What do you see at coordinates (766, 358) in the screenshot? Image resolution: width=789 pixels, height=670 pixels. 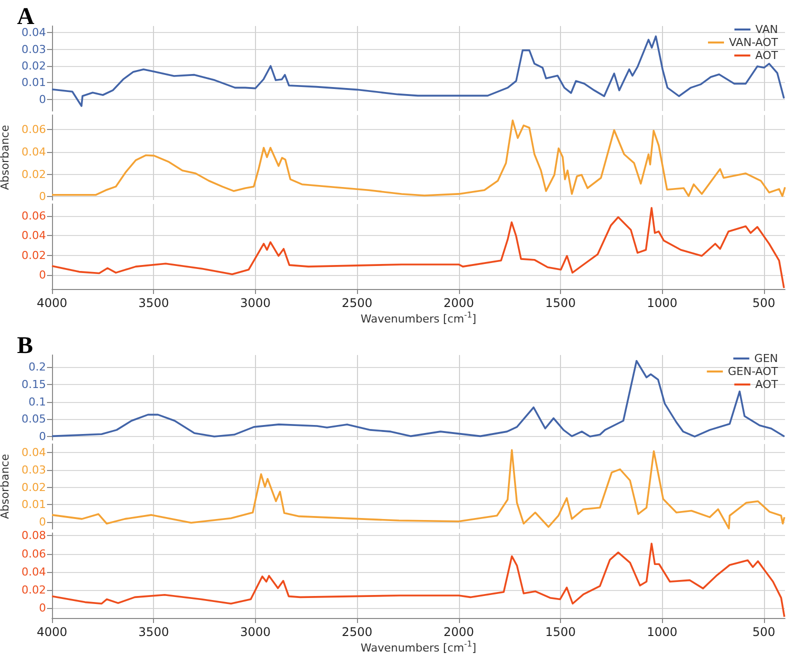 I see `legend-label: GEN` at bounding box center [766, 358].